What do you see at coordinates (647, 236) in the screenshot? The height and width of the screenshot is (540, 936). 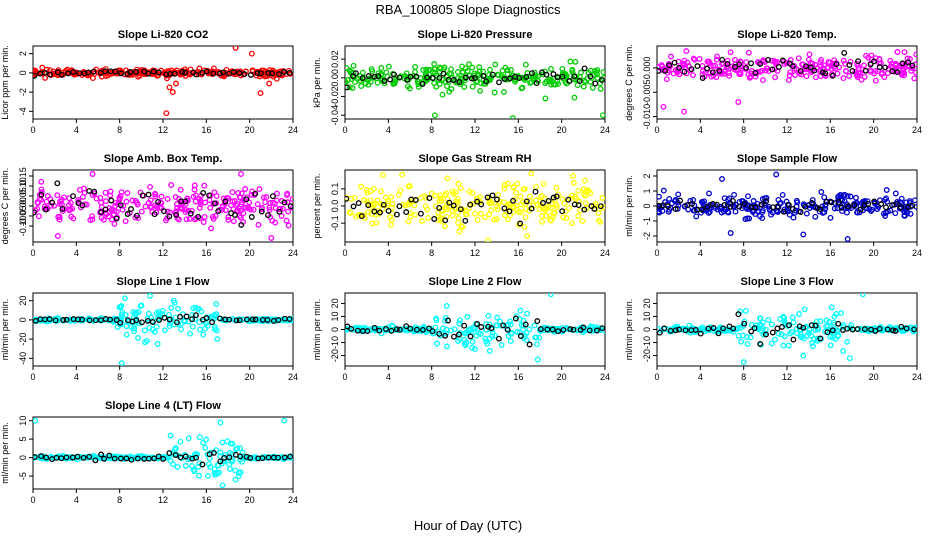 I see `y-tick-label: -2` at bounding box center [647, 236].